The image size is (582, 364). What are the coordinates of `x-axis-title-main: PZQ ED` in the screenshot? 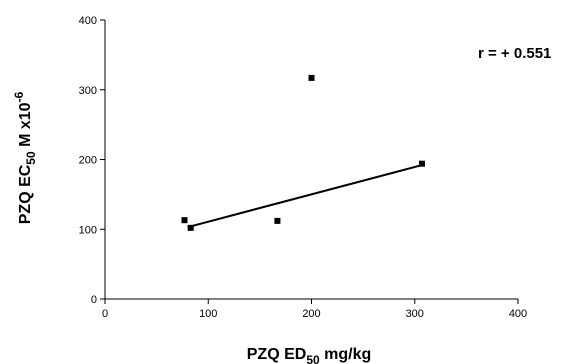 It's located at (277, 354).